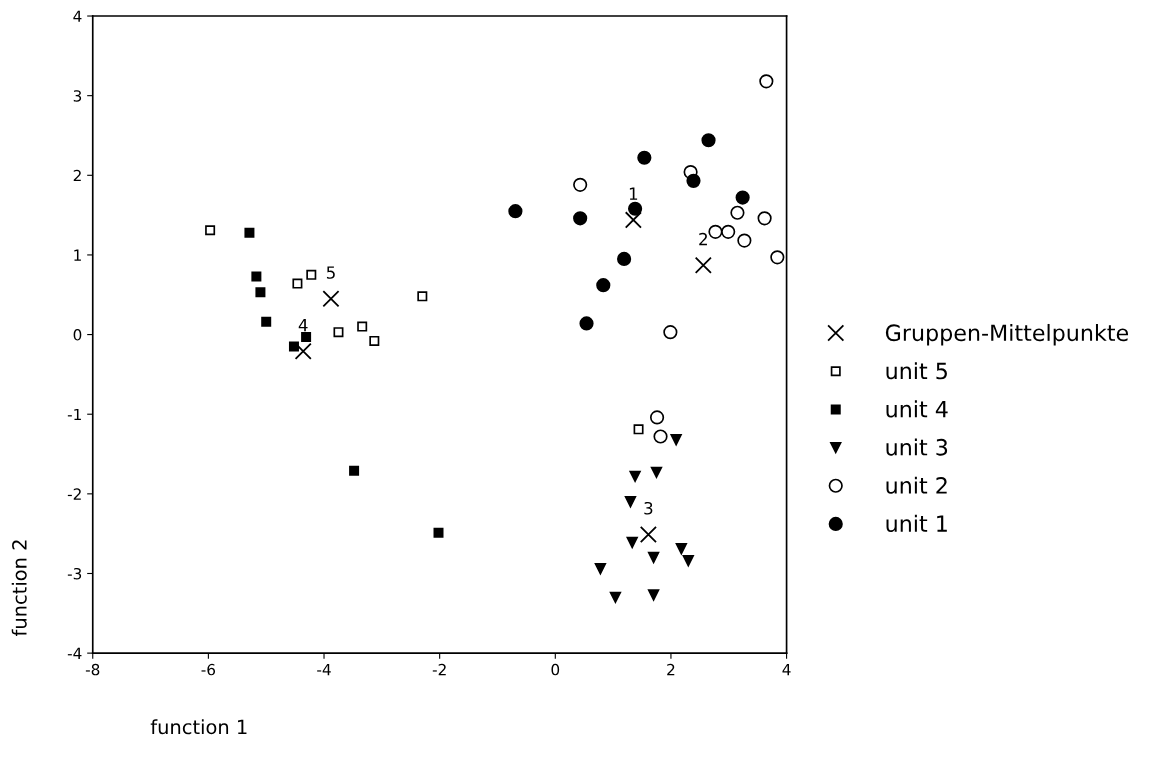 The image size is (1174, 763). I want to click on x-tick-label: -4, so click(324, 670).